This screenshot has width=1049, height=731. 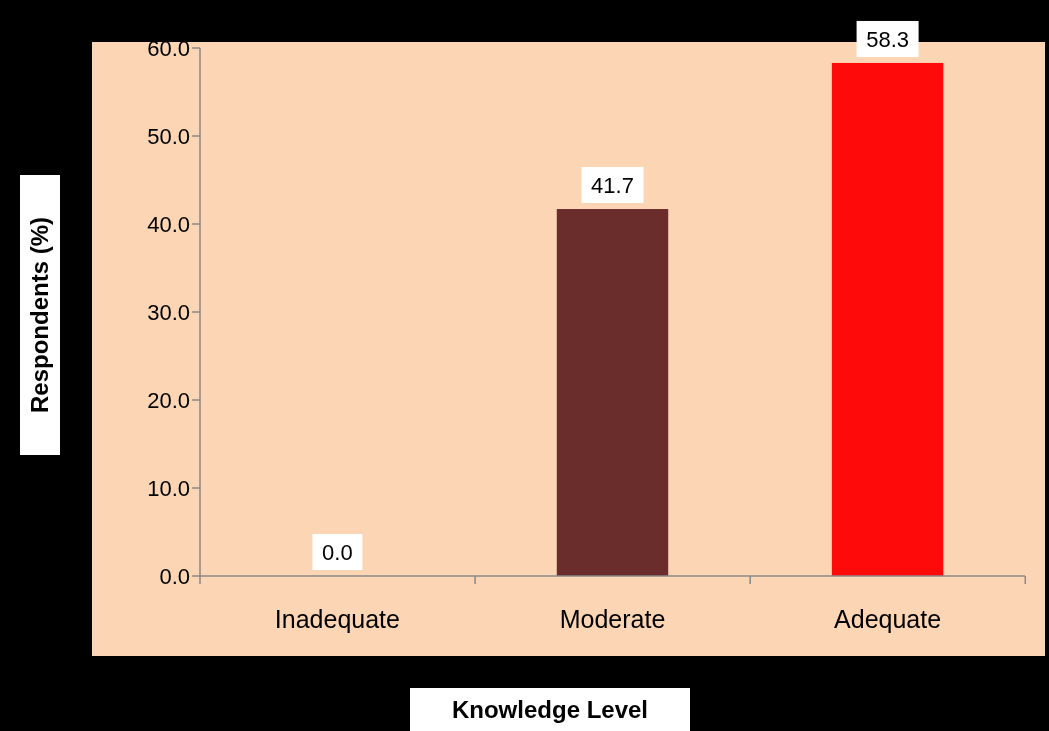 I want to click on y-tick-label: 40.0, so click(x=168, y=224).